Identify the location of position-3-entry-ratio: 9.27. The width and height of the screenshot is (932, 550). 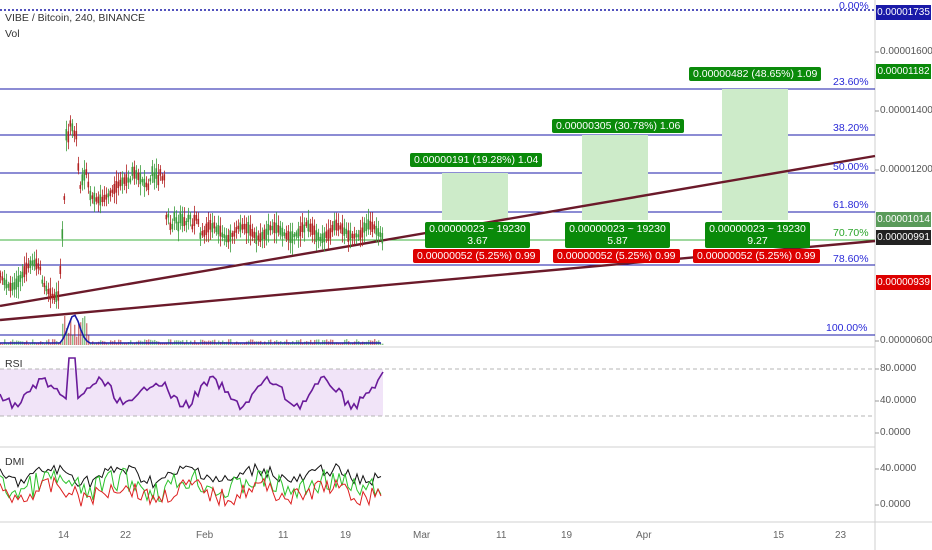
(757, 241).